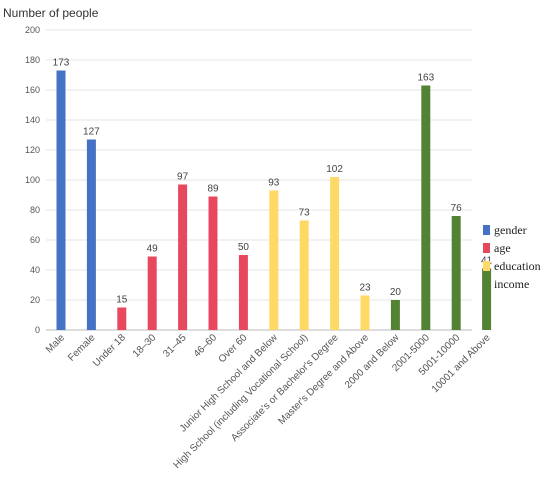 This screenshot has width=550, height=500. I want to click on y-tick-label: 200, so click(32, 30).